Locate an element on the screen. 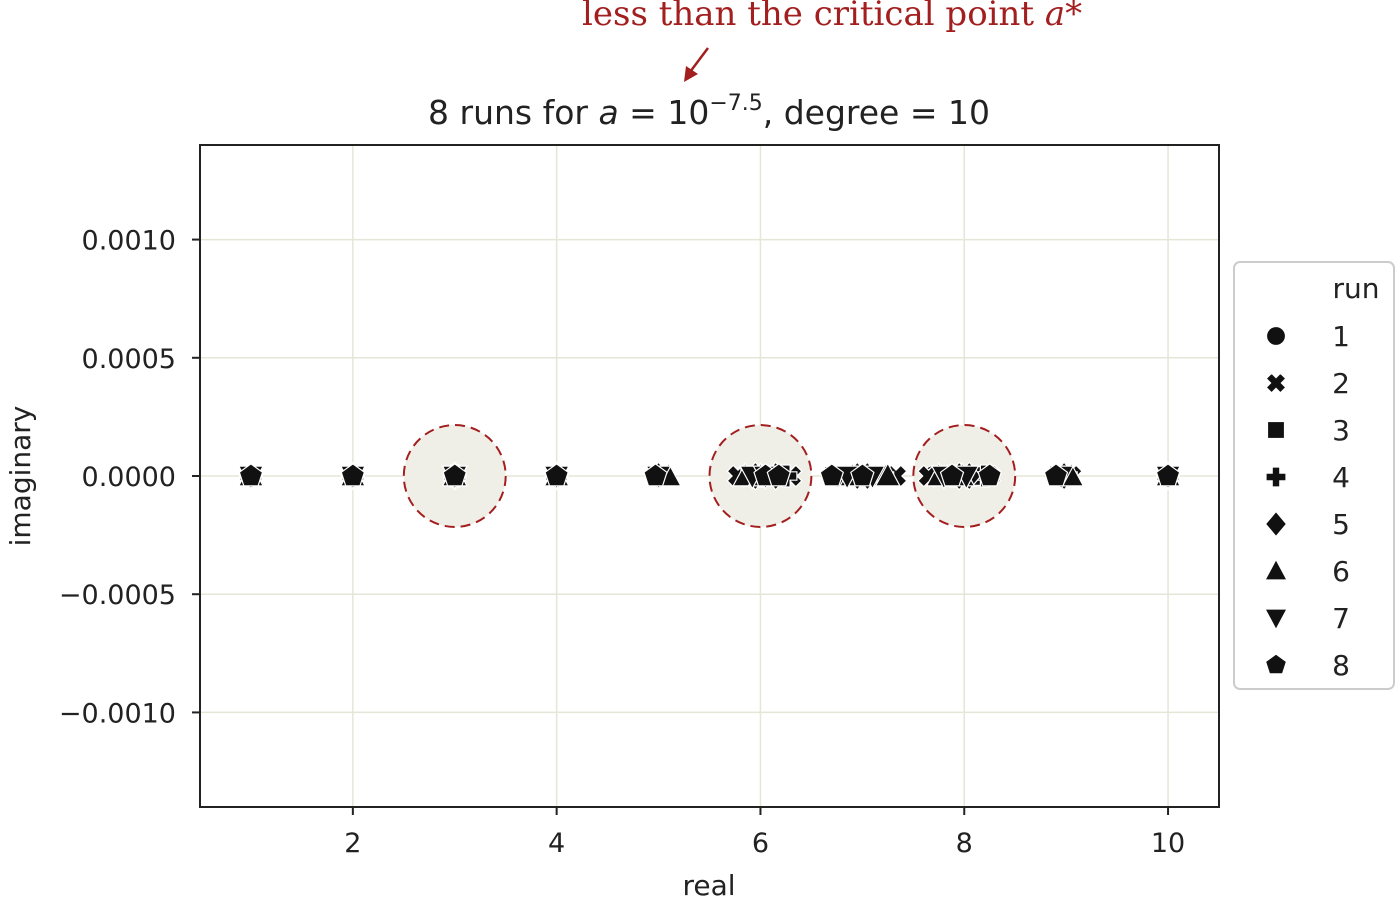  x-tick-label: 2 is located at coordinates (352, 843).